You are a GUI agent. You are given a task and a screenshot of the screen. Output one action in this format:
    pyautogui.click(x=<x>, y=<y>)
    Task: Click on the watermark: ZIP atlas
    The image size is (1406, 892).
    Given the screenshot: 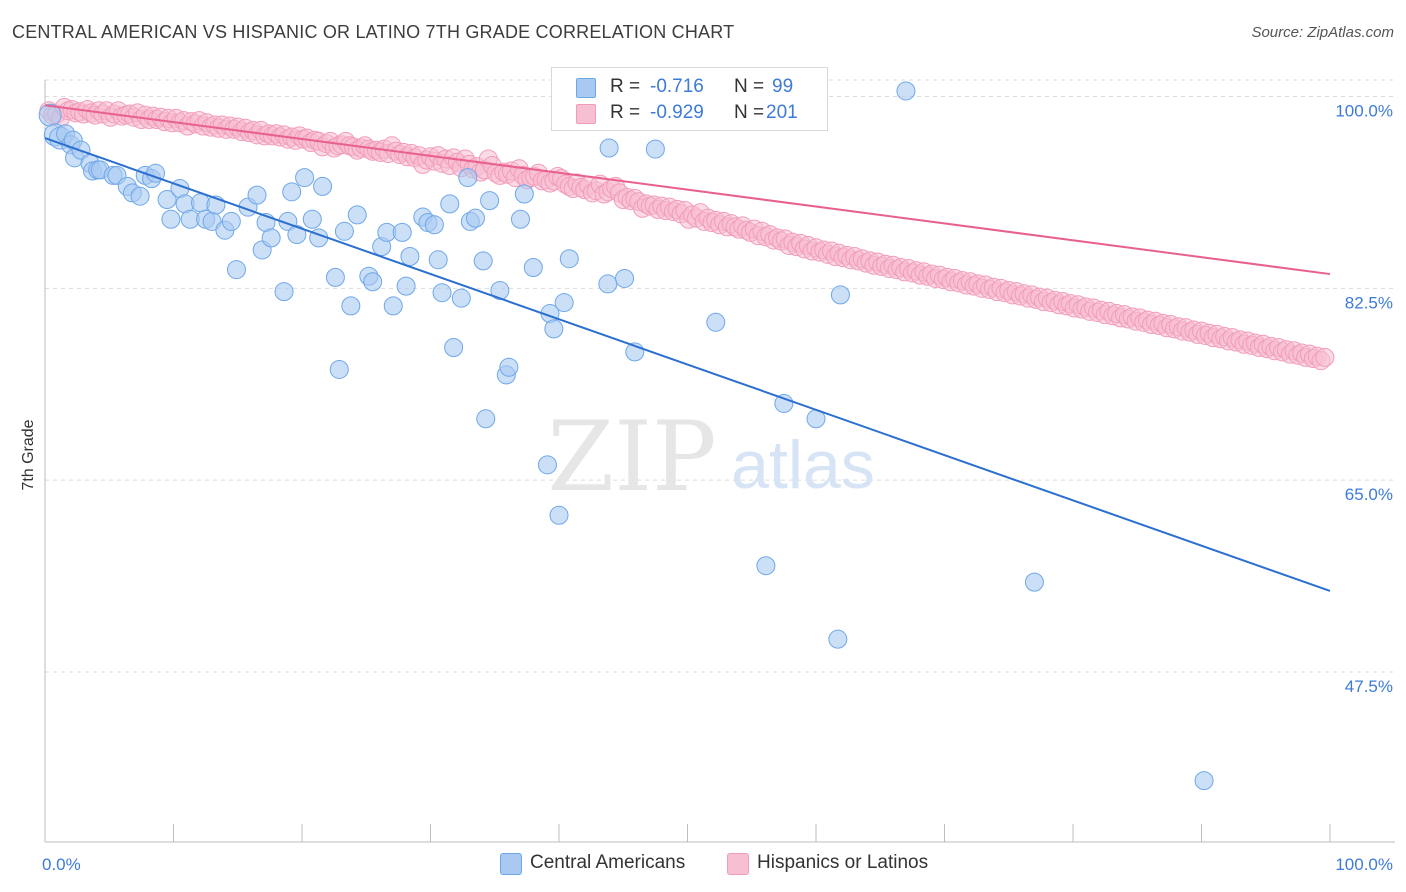 What is the action you would take?
    pyautogui.click(x=710, y=457)
    